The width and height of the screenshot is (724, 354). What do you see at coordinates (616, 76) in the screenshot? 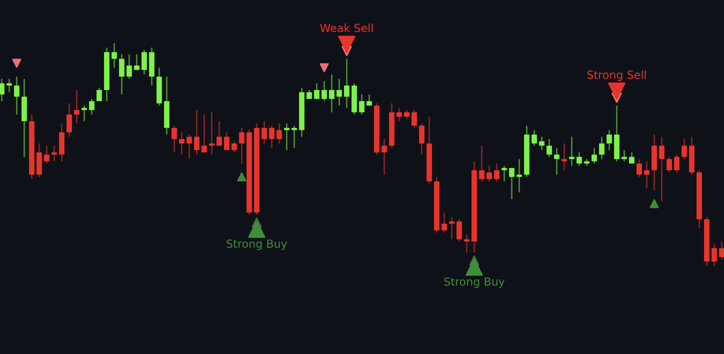
I see `annotation: Strong Sell` at bounding box center [616, 76].